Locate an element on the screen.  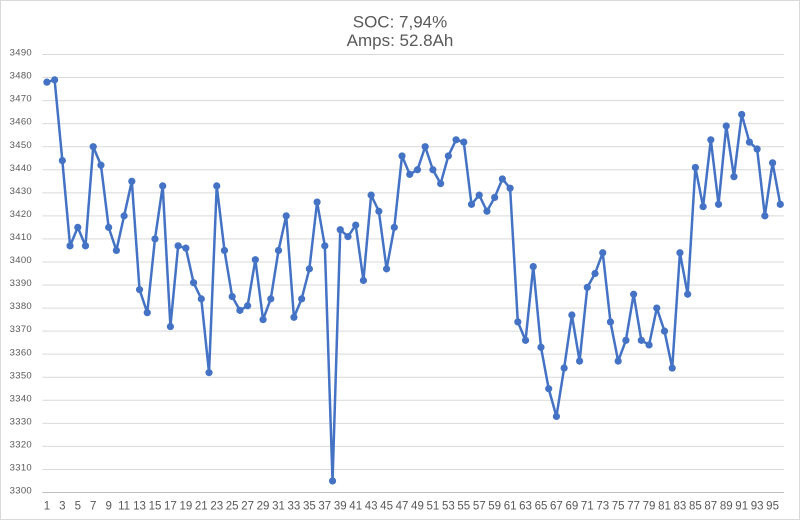
svg-text: 25 is located at coordinates (232, 506).